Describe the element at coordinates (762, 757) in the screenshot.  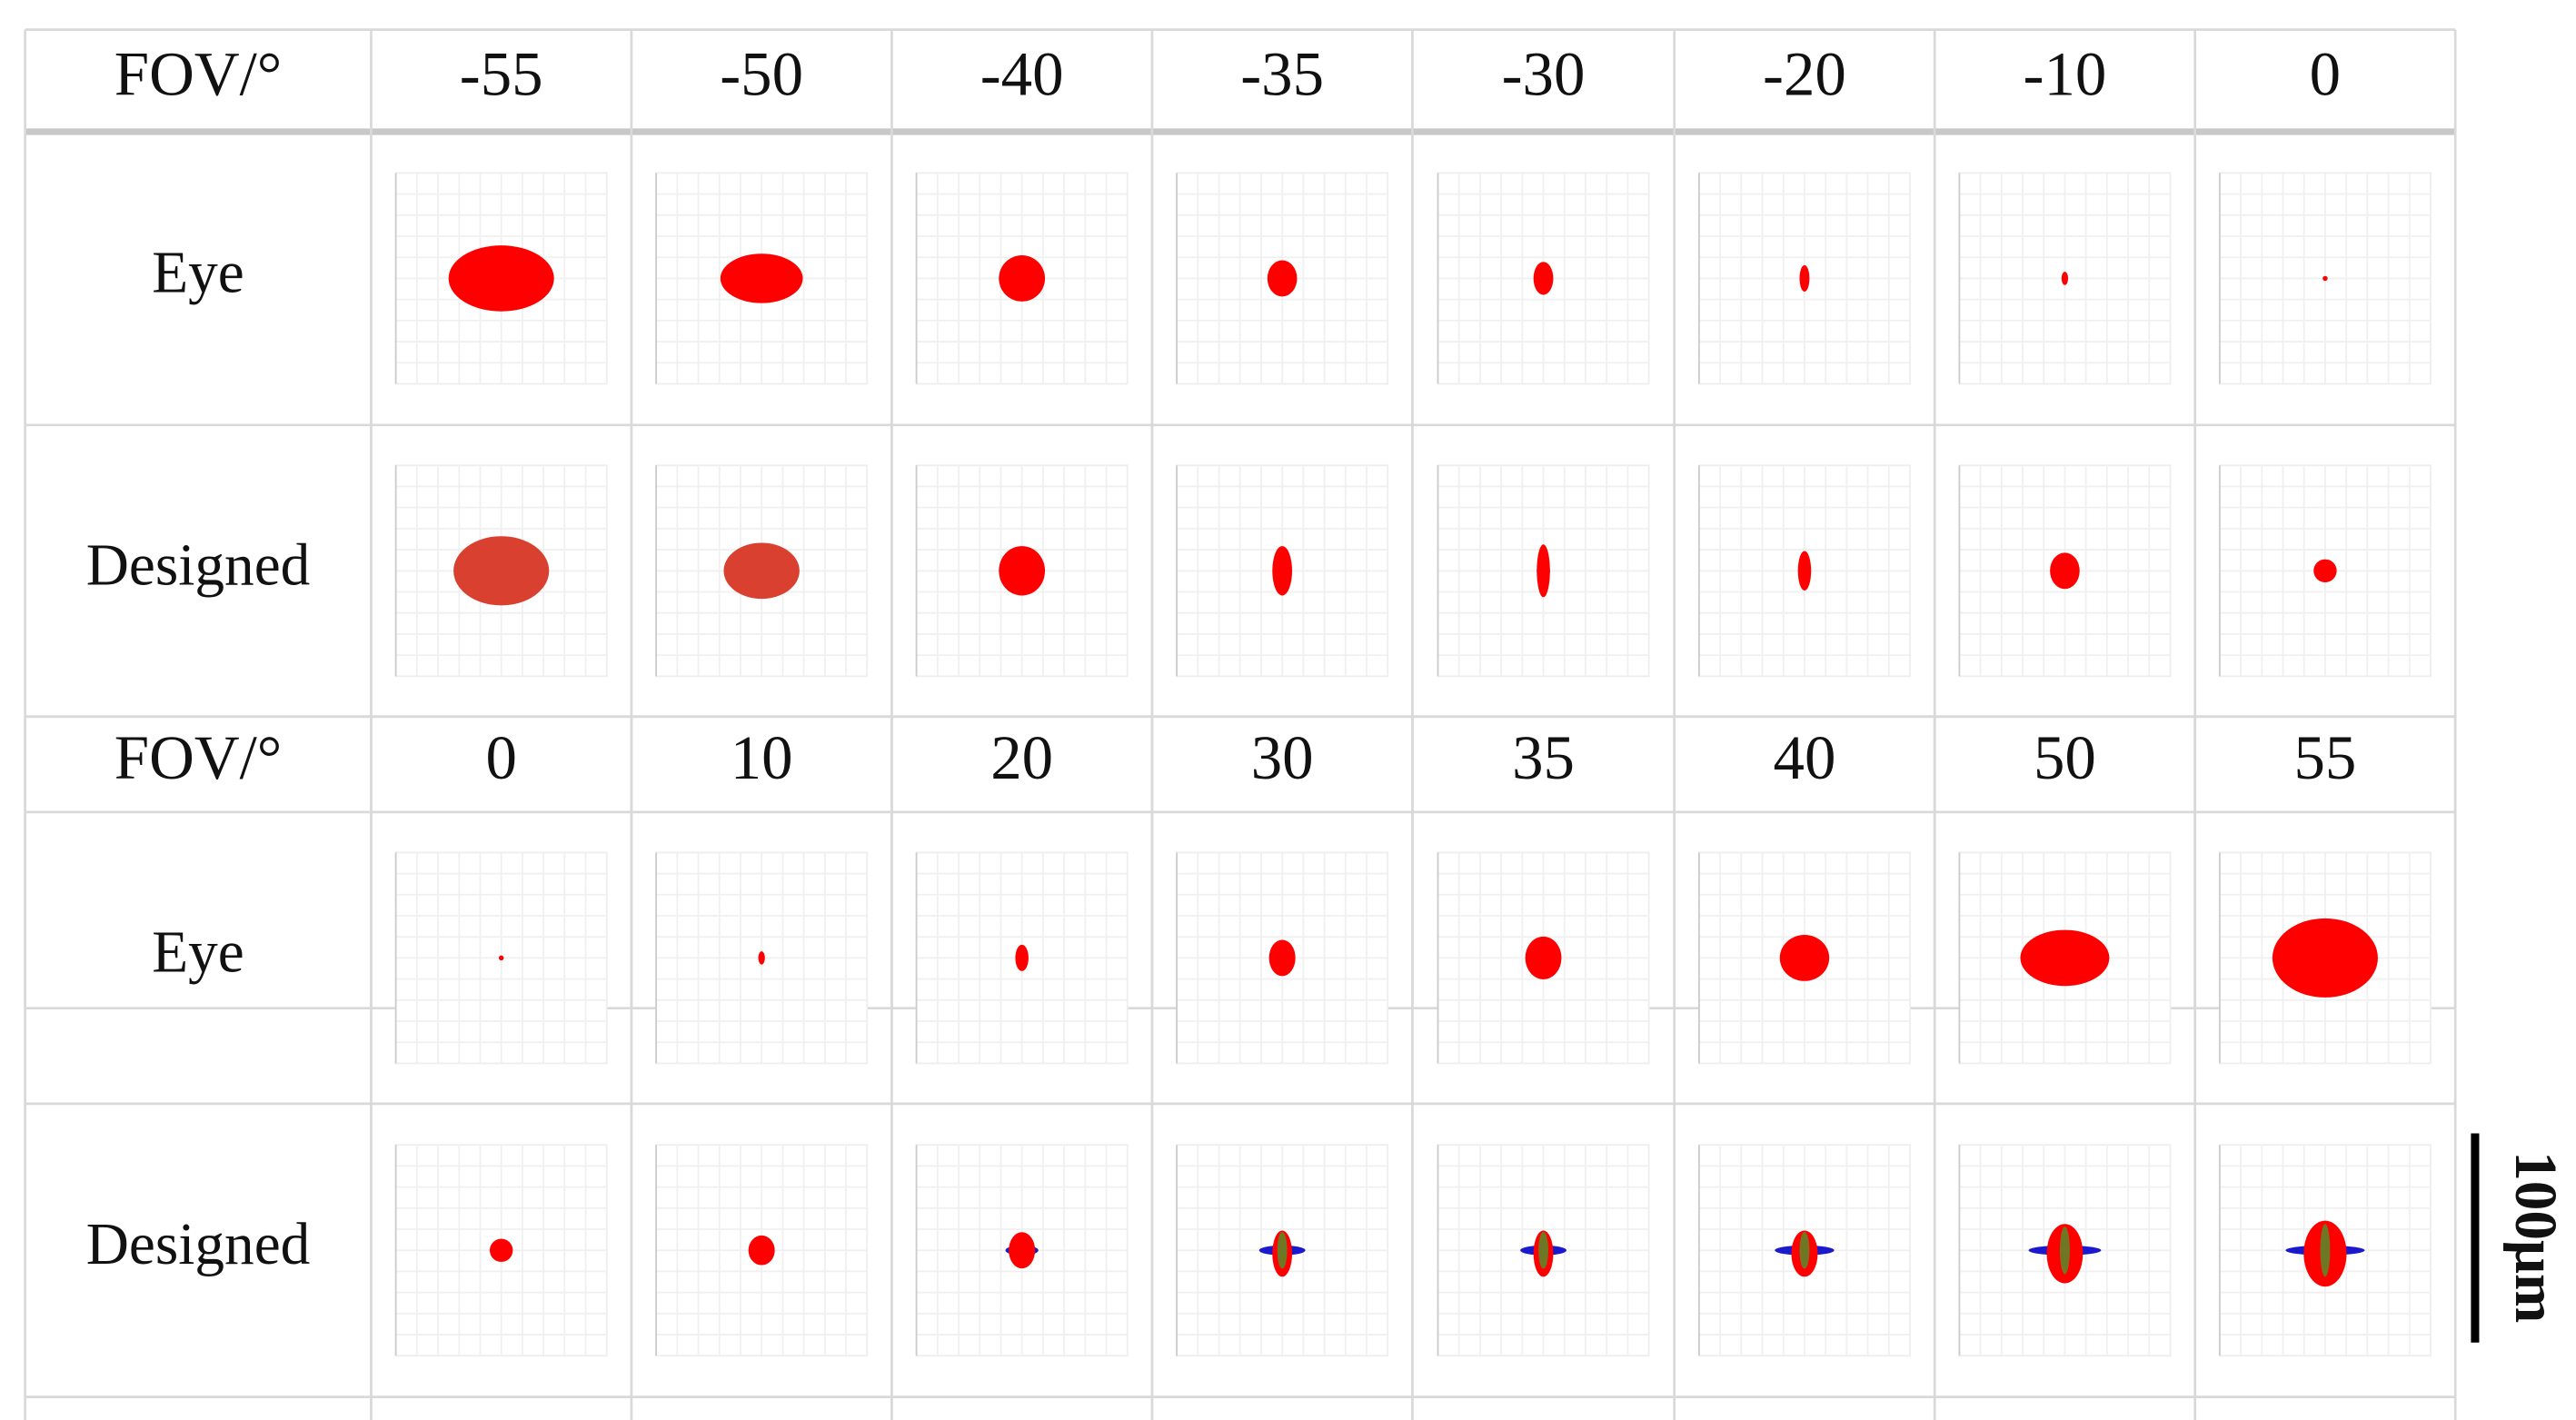
I see `fov-value: 10` at that location.